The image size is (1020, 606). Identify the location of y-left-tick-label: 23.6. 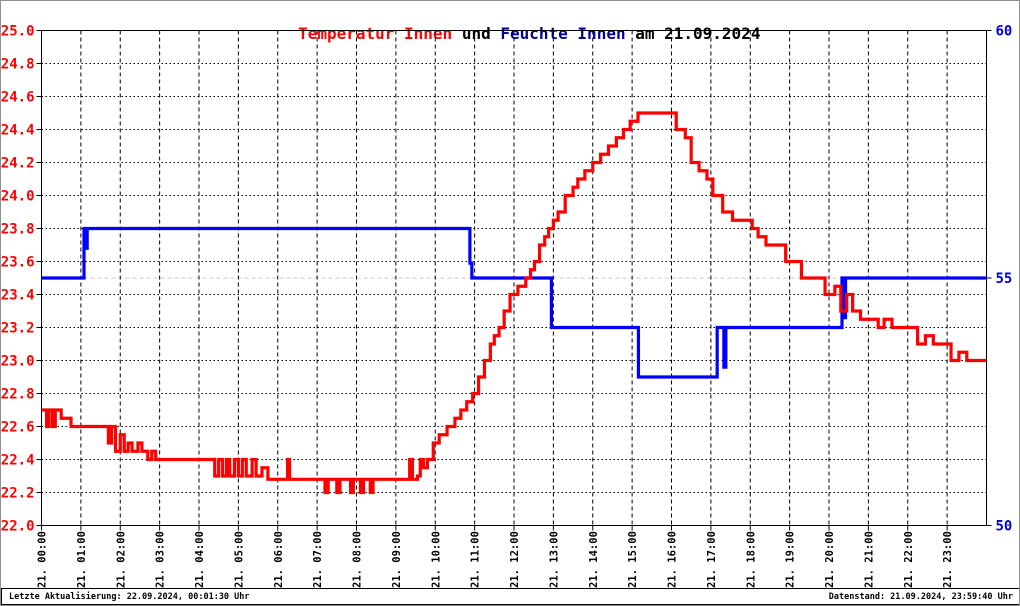
(18, 263).